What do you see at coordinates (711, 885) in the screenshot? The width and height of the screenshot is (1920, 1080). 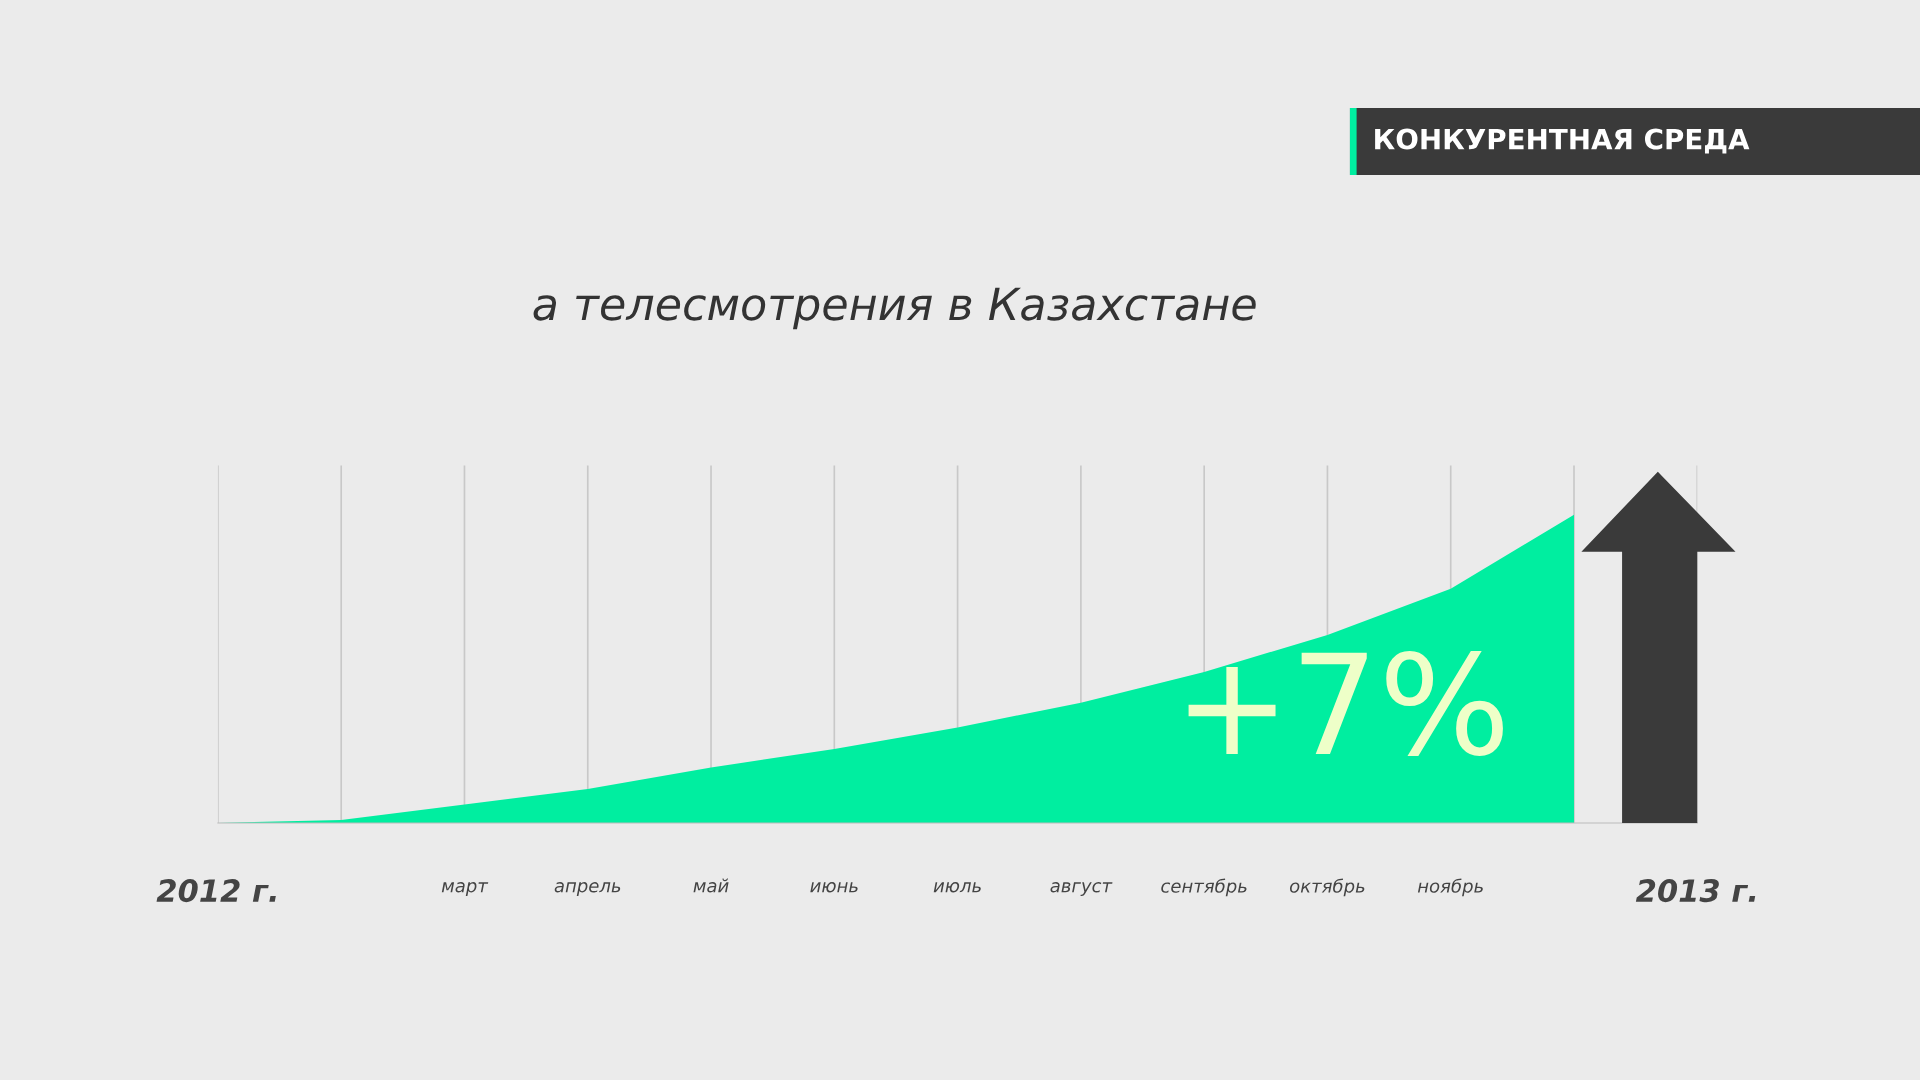 I see `x-tick-label: май` at bounding box center [711, 885].